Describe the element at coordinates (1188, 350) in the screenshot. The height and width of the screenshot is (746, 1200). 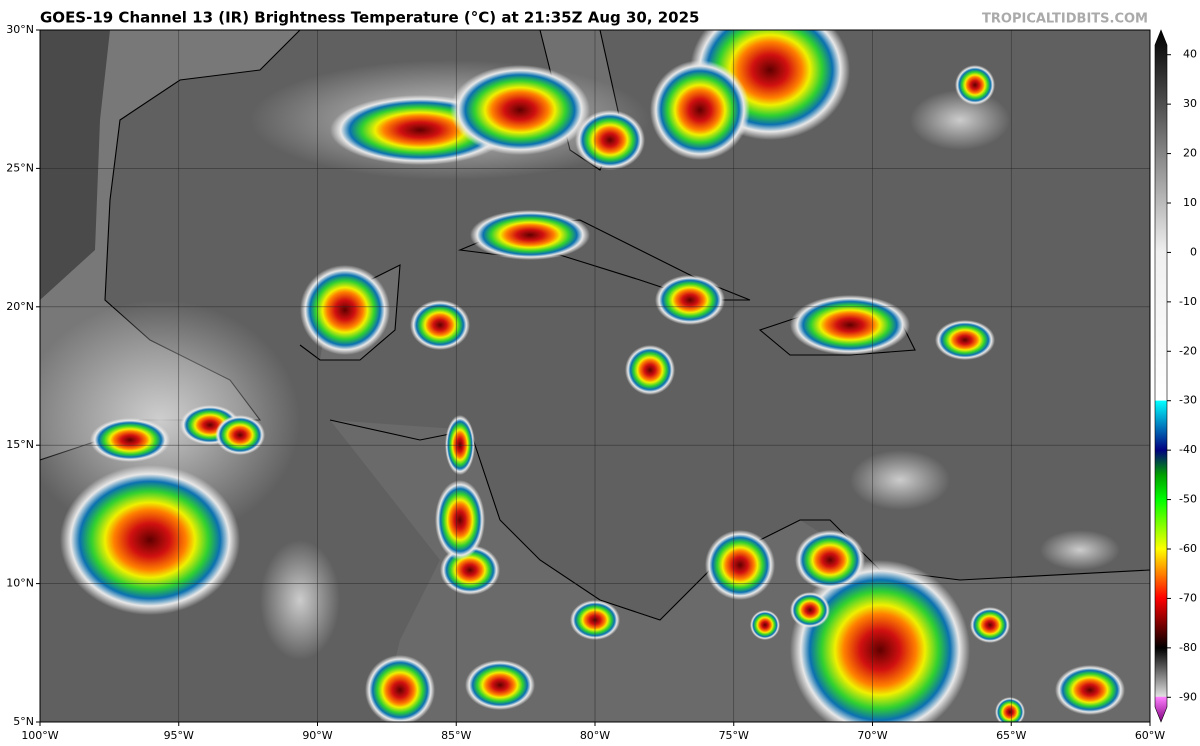
I see `colorbar-tick-label: -20` at that location.